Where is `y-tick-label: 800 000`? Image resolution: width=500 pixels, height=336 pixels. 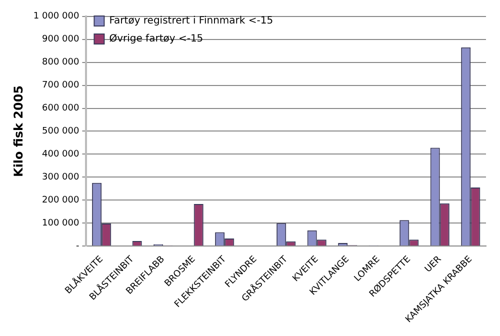 y-tick-label: 800 000 is located at coordinates (61, 63).